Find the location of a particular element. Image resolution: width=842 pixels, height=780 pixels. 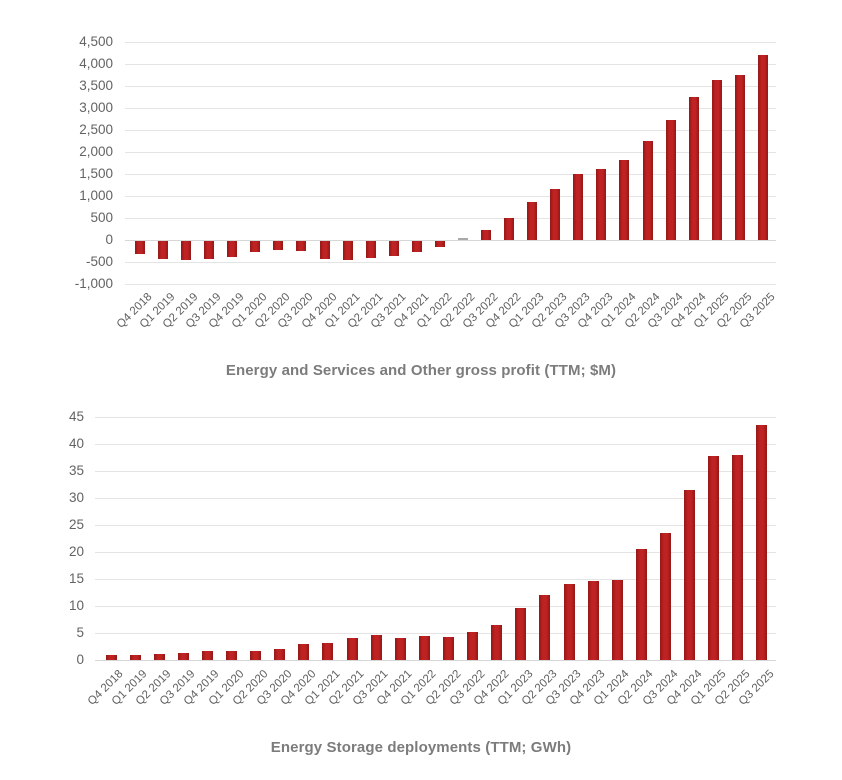

y-axis-tick-label: 35 is located at coordinates (76, 470).